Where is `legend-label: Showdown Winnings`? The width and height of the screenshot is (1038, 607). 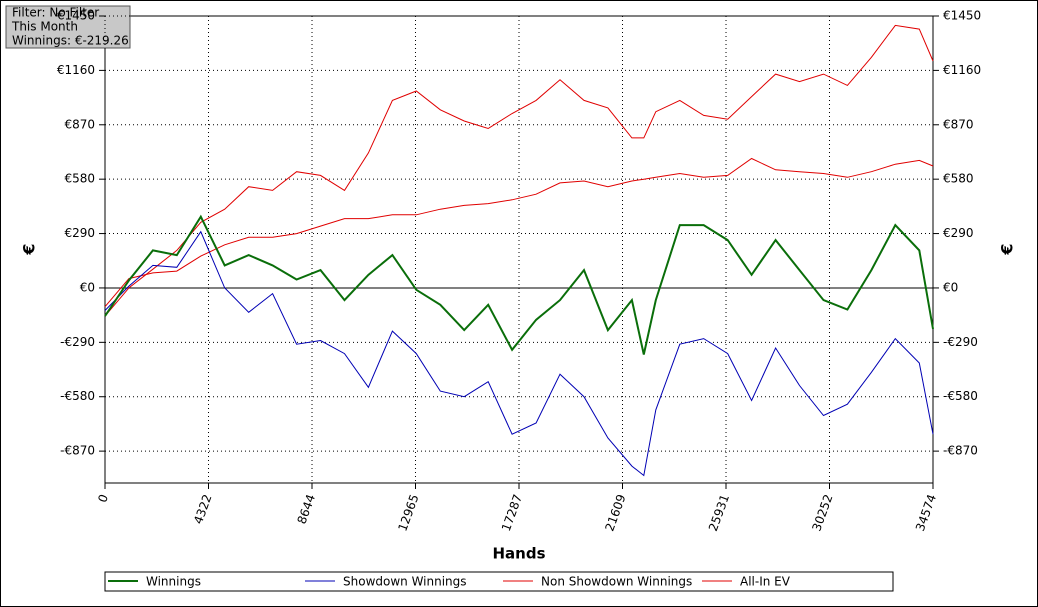 legend-label: Showdown Winnings is located at coordinates (405, 582).